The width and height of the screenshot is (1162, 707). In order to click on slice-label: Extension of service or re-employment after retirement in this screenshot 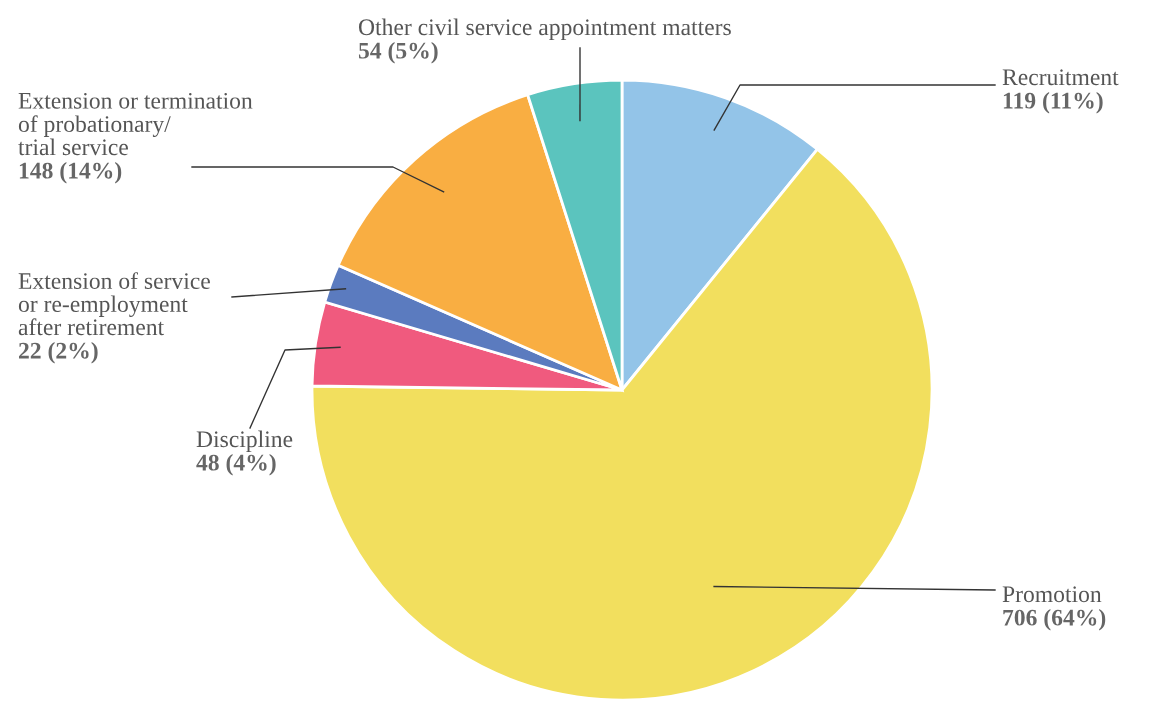, I will do `click(114, 304)`.